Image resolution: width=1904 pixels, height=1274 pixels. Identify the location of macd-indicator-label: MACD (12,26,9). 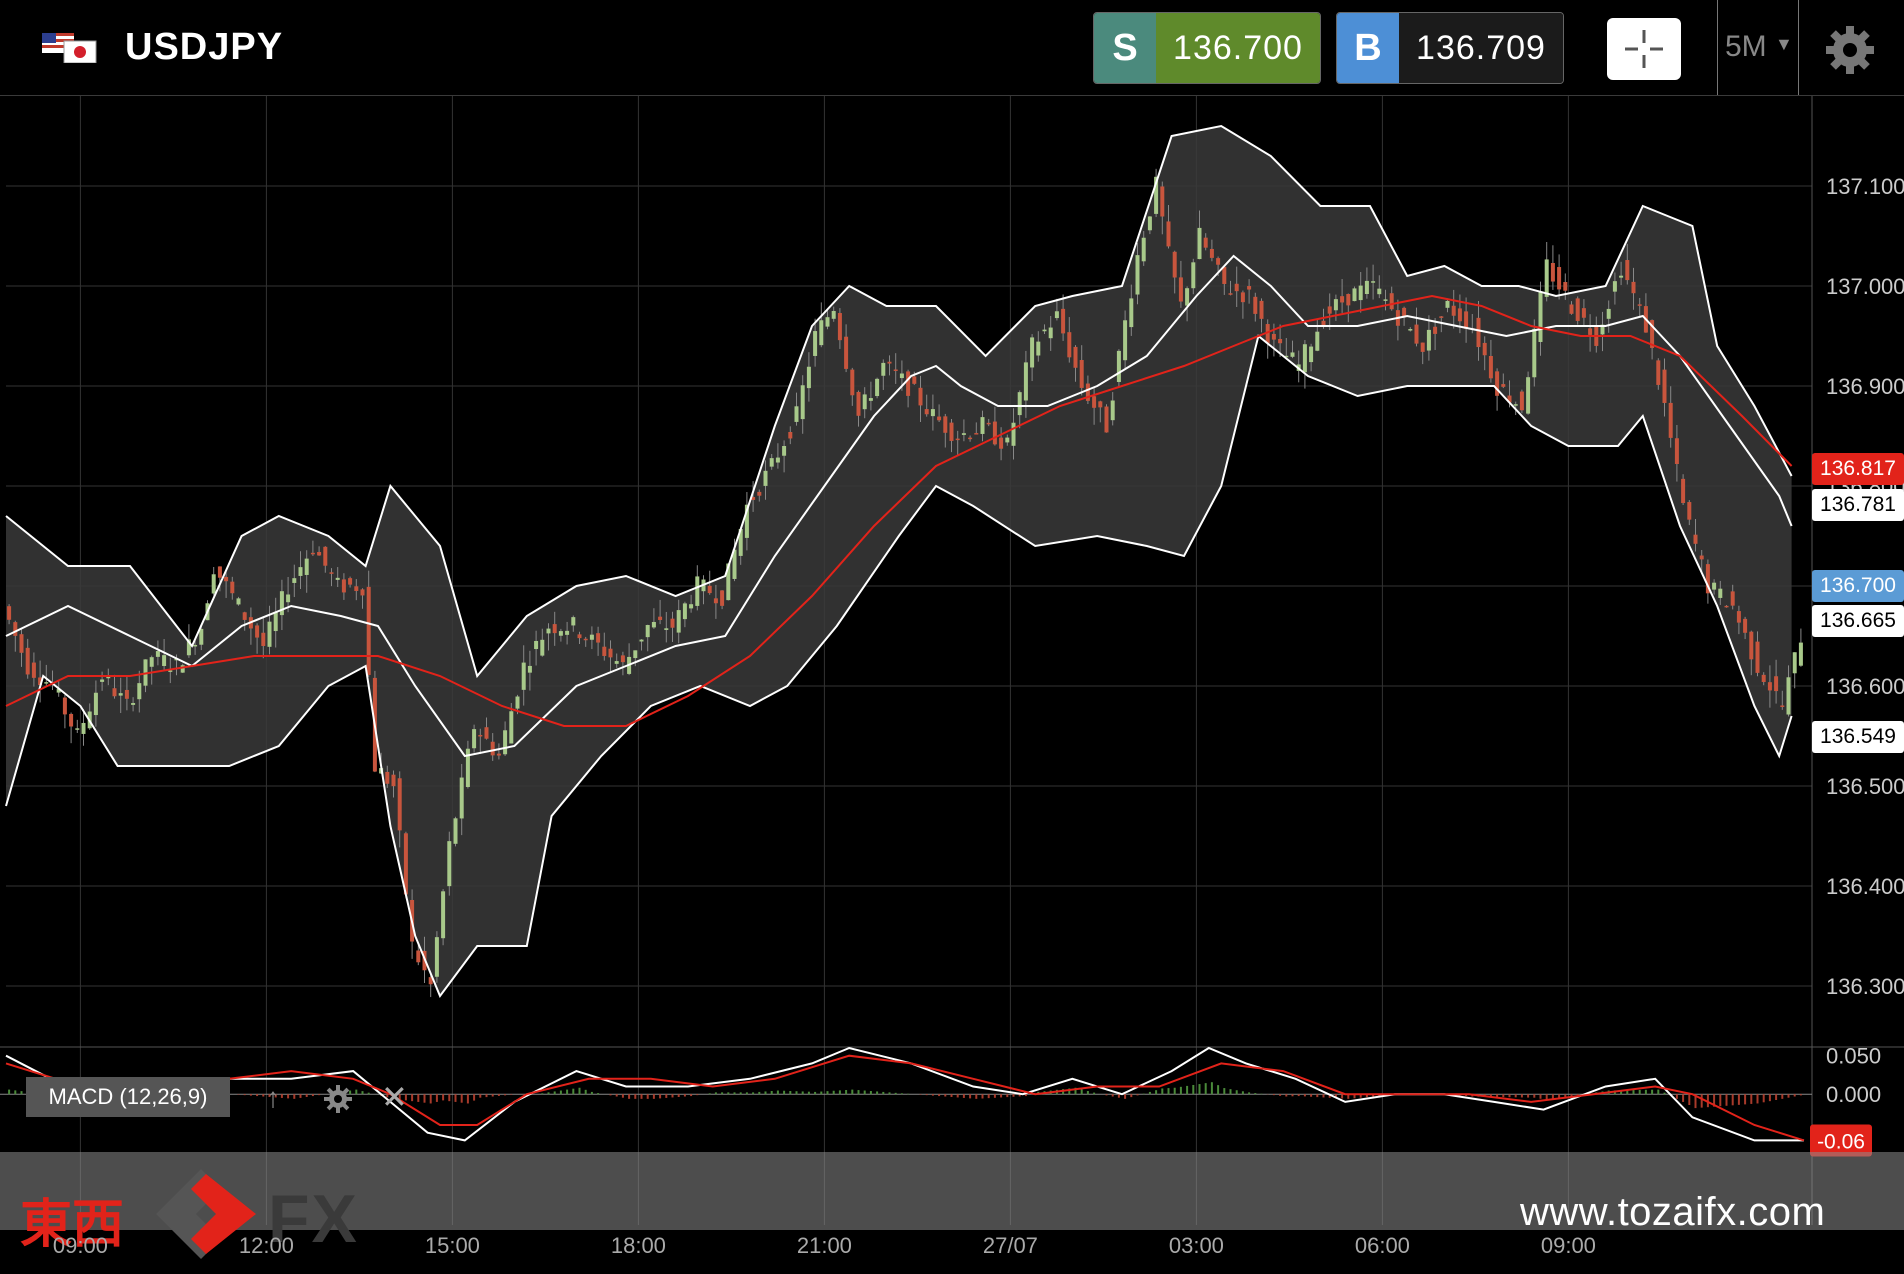
(128, 1097).